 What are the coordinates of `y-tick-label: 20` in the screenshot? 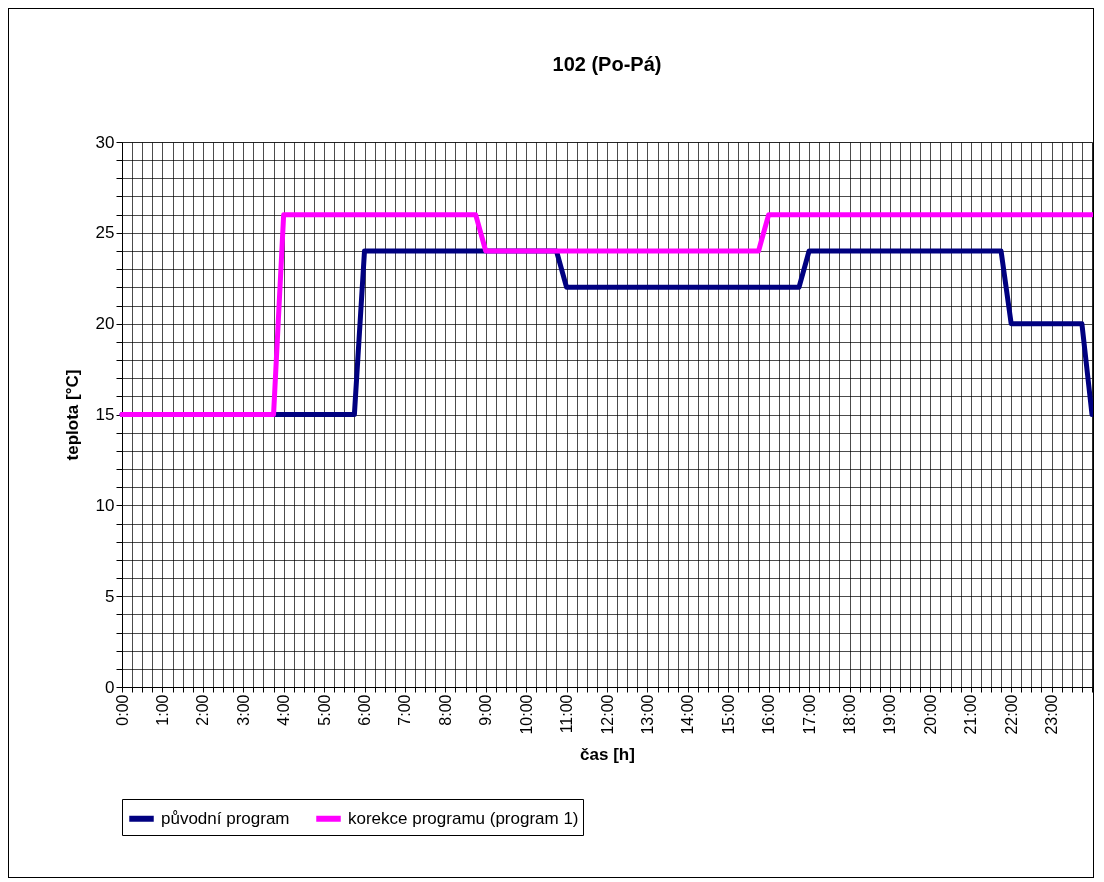 It's located at (105, 324).